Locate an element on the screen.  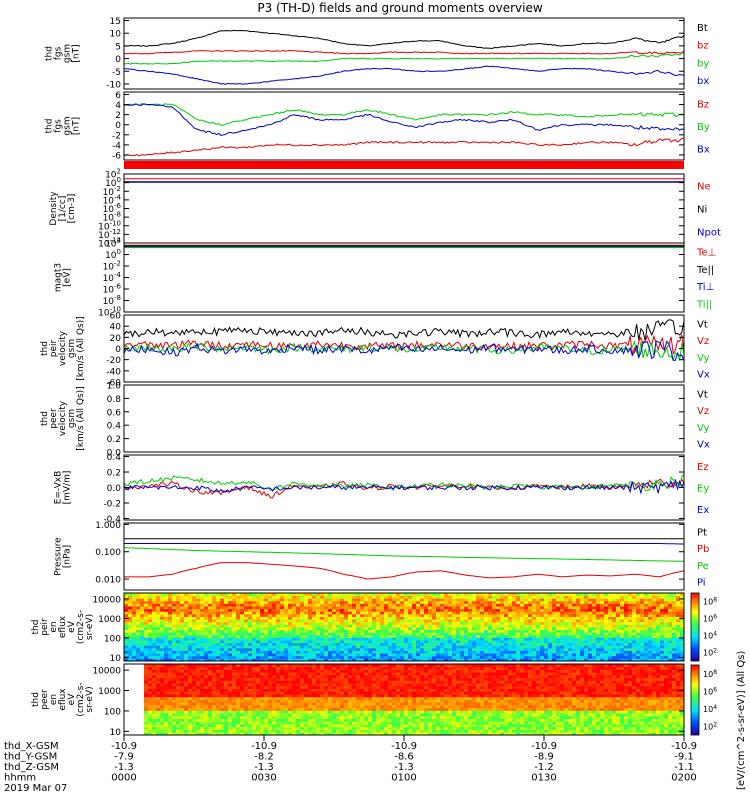
legend-Bx: Bx is located at coordinates (703, 150).